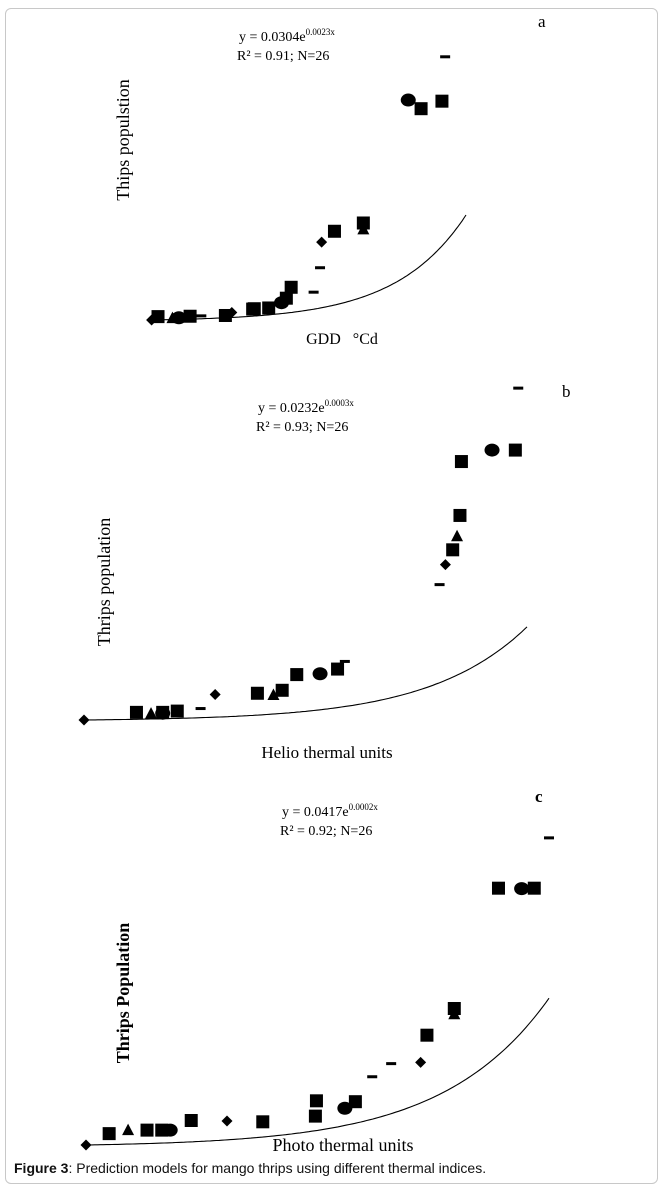 The image size is (667, 1192). What do you see at coordinates (326, 752) in the screenshot?
I see `x-axis-label: Helio thermal units` at bounding box center [326, 752].